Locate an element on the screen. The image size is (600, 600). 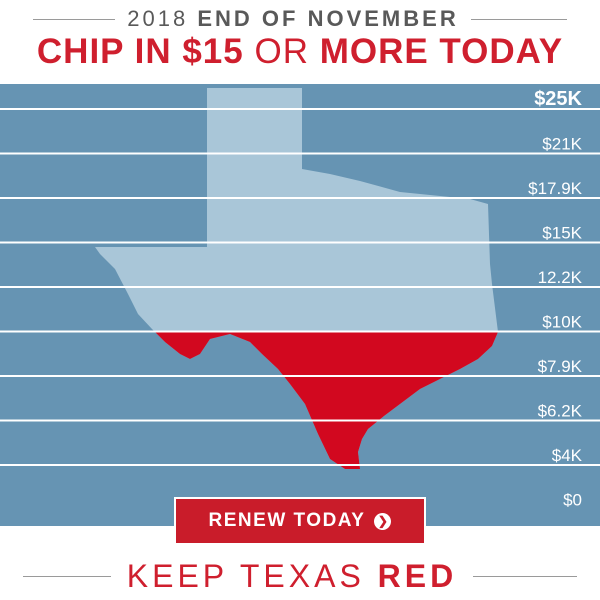
tick-label: $4K is located at coordinates (567, 455).